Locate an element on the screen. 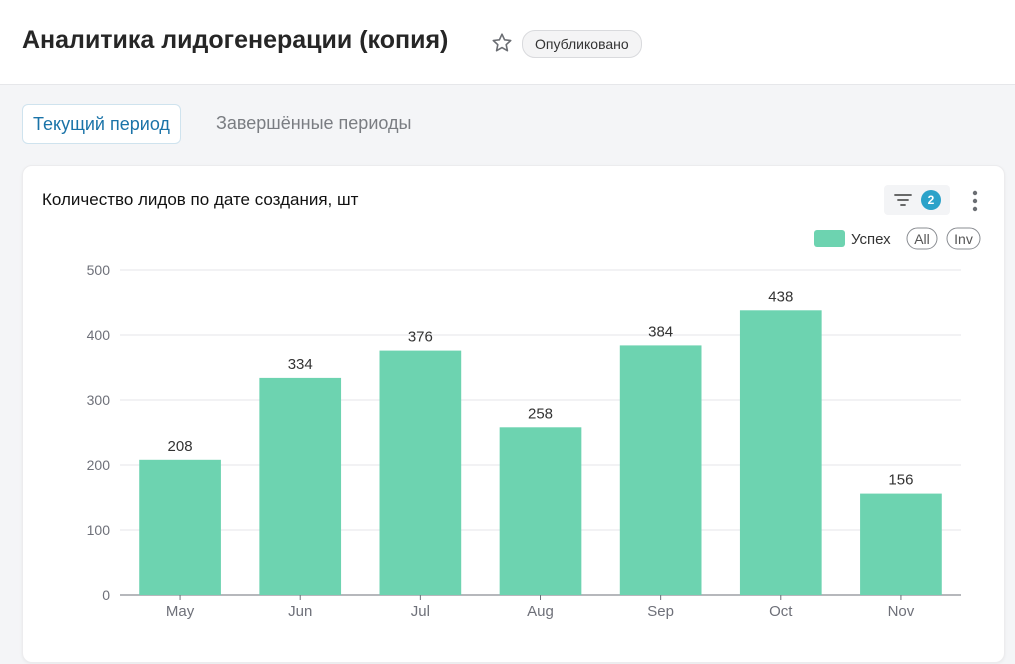 Image resolution: width=1015 pixels, height=664 pixels. more-vertical-icon is located at coordinates (975, 201).